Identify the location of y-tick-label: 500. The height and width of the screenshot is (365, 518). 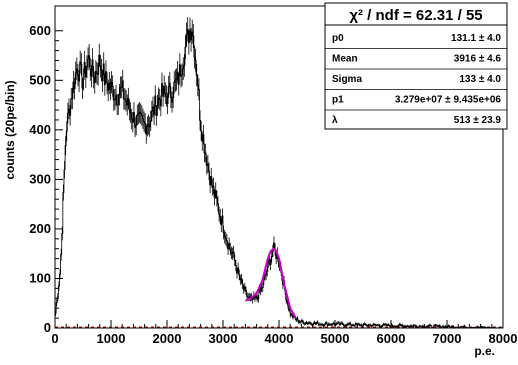
(40, 79).